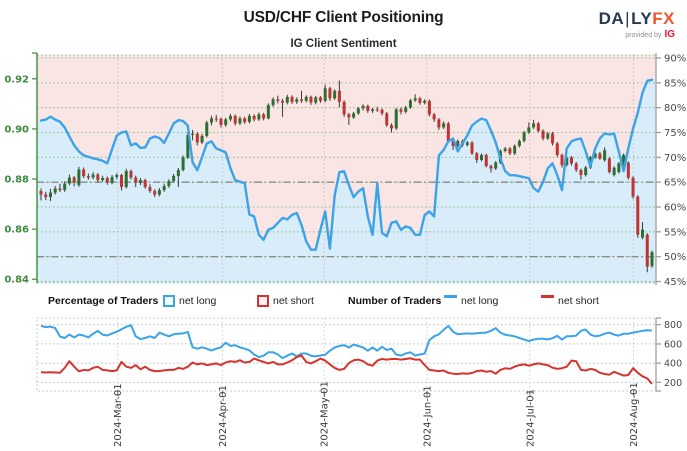 This screenshot has height=451, width=687. Describe the element at coordinates (675, 108) in the screenshot. I see `svg-text: 80%` at that location.